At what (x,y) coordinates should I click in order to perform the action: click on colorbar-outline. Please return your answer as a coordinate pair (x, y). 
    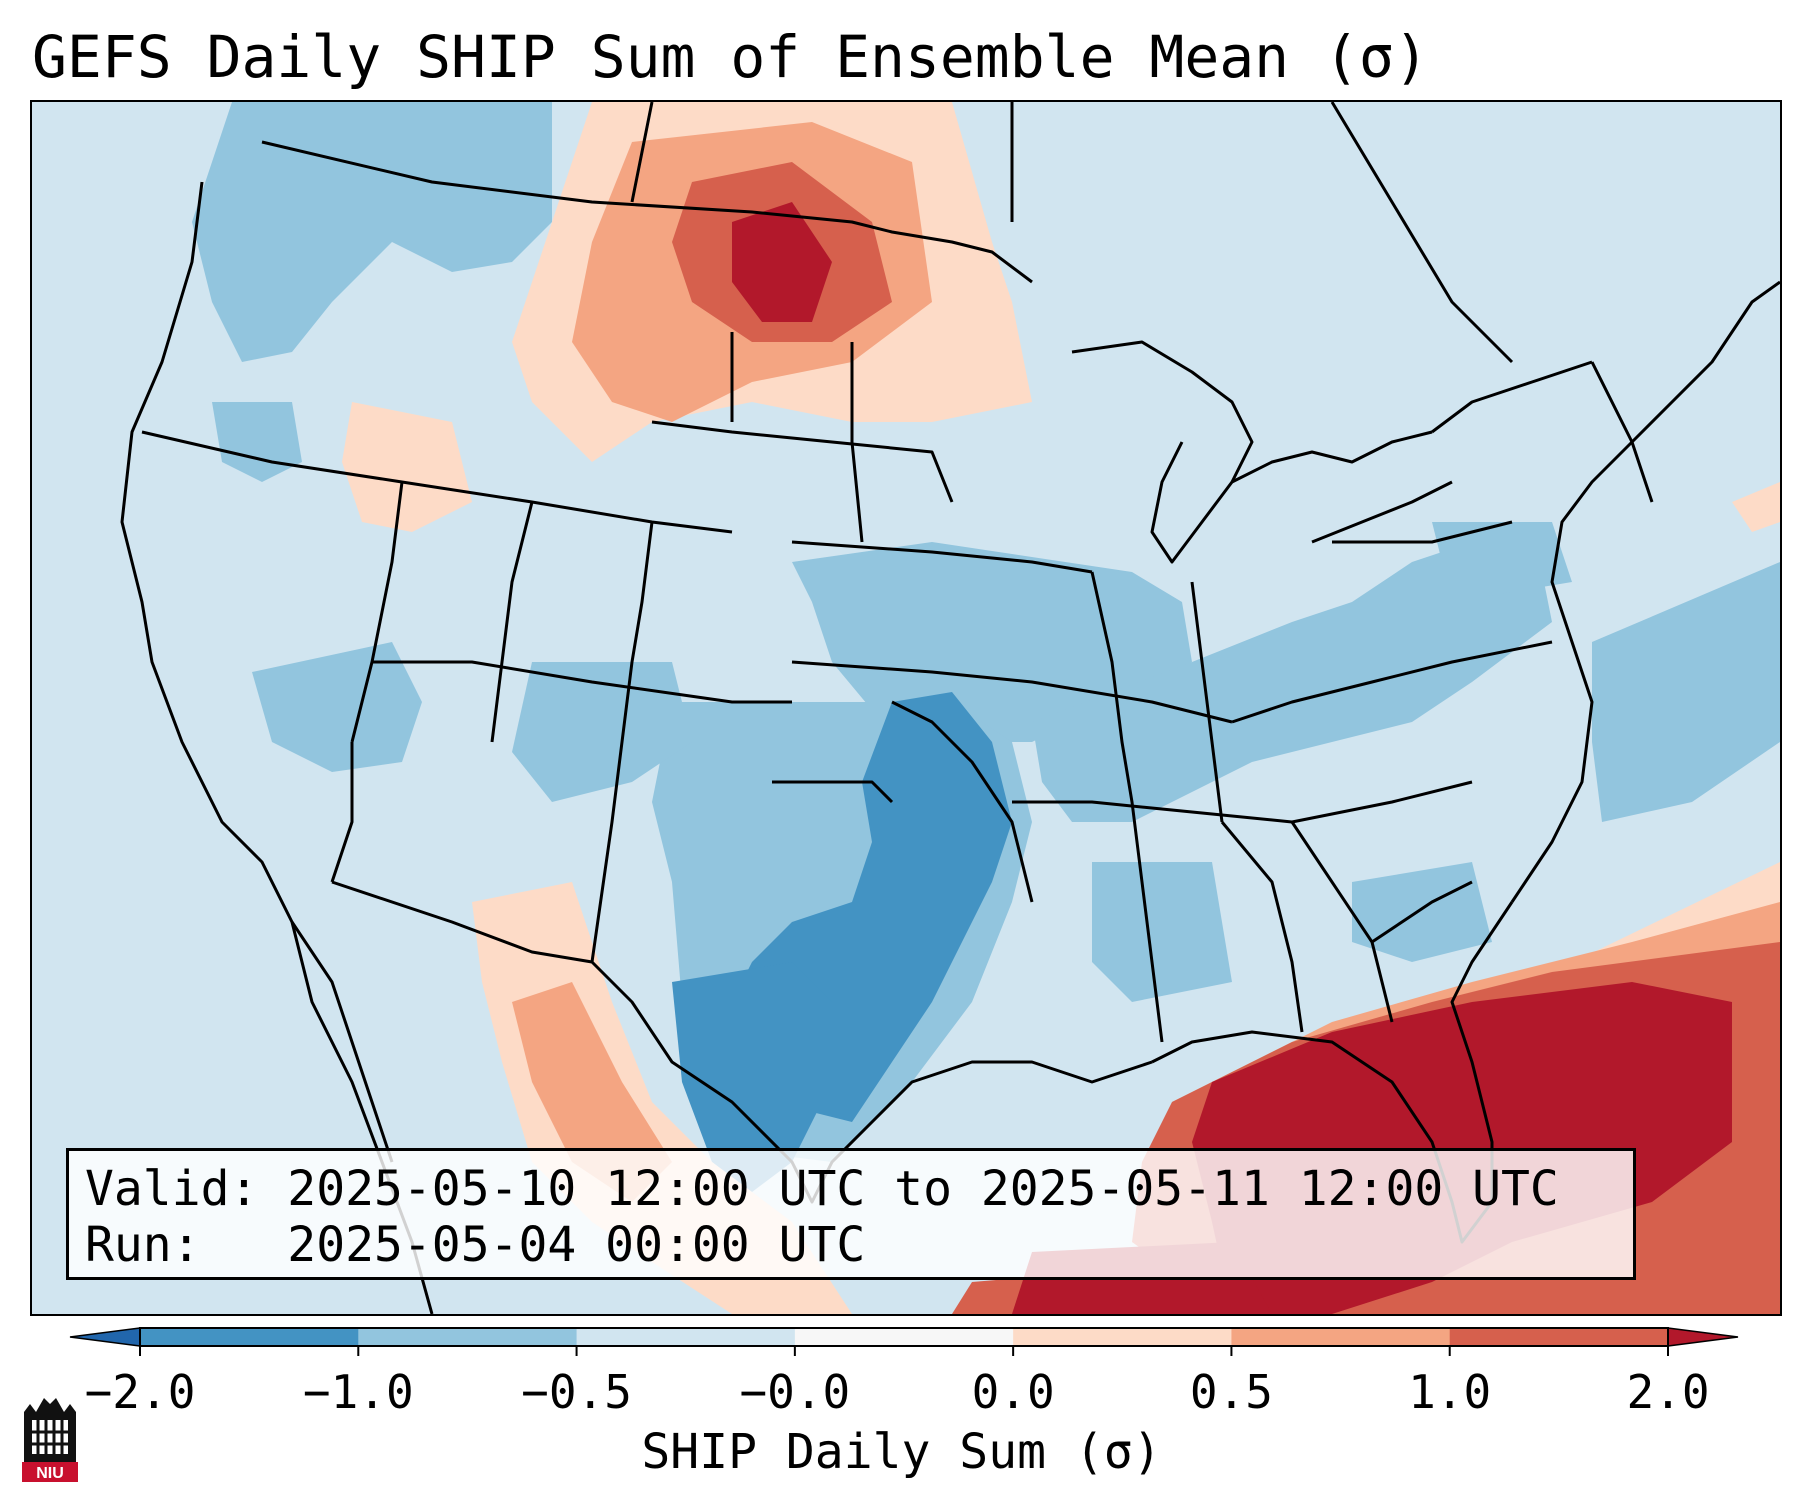
    Looking at the image, I should click on (904, 1337).